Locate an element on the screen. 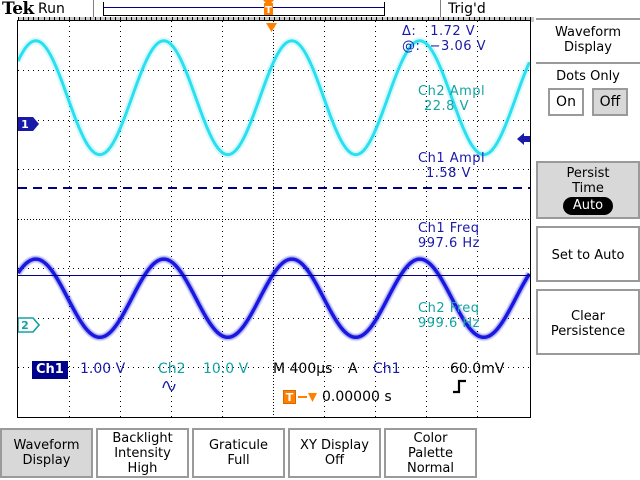 The width and height of the screenshot is (640, 480). ch1-ground-marker: 1 is located at coordinates (29, 124).